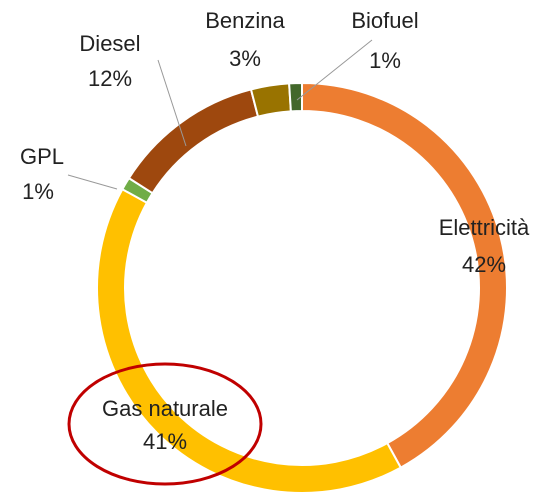 This screenshot has height=496, width=551. What do you see at coordinates (165, 408) in the screenshot?
I see `category-label: Gas naturale` at bounding box center [165, 408].